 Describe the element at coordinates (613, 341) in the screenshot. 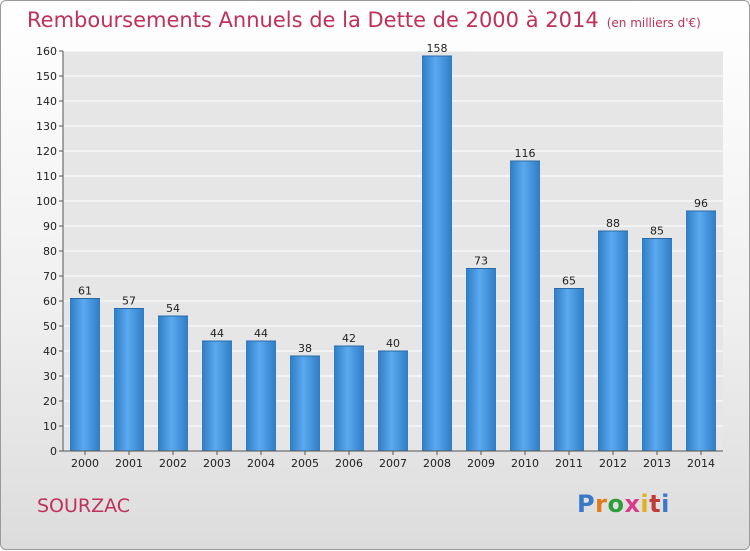

I see `bar-2012` at that location.